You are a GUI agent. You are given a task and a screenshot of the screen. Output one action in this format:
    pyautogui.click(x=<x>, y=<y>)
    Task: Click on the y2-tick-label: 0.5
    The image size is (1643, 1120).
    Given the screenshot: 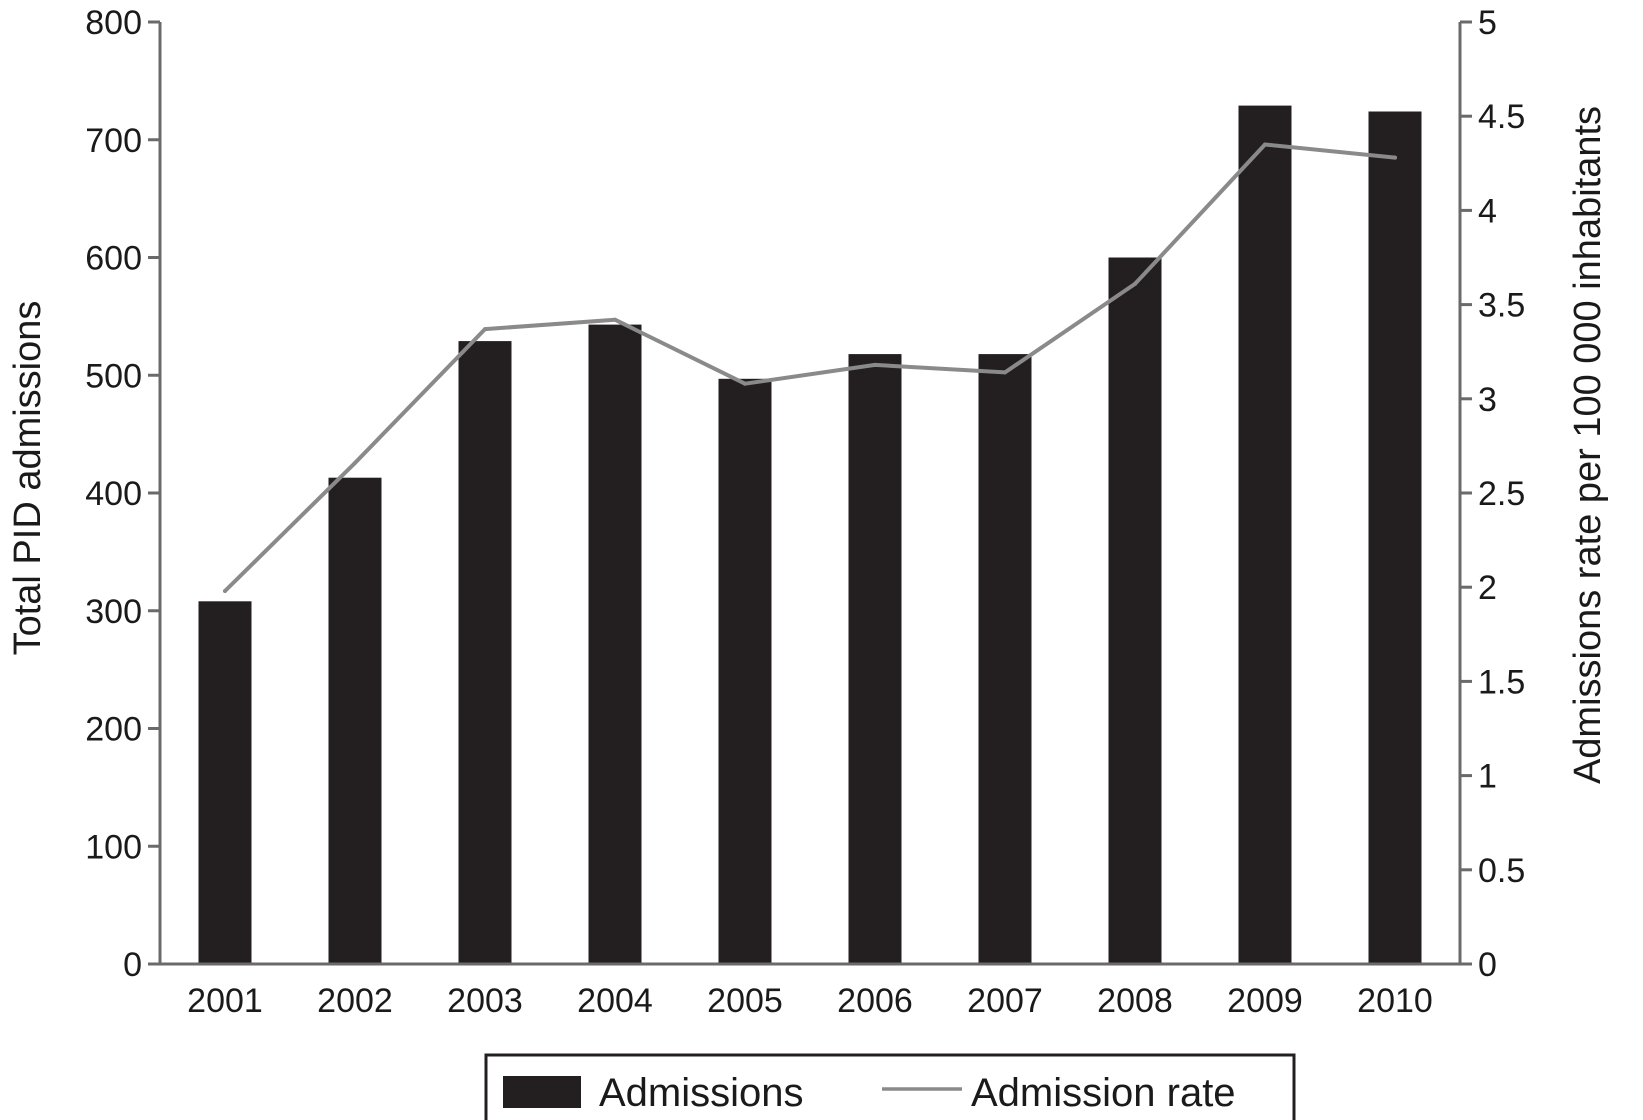 What is the action you would take?
    pyautogui.click(x=1501, y=871)
    